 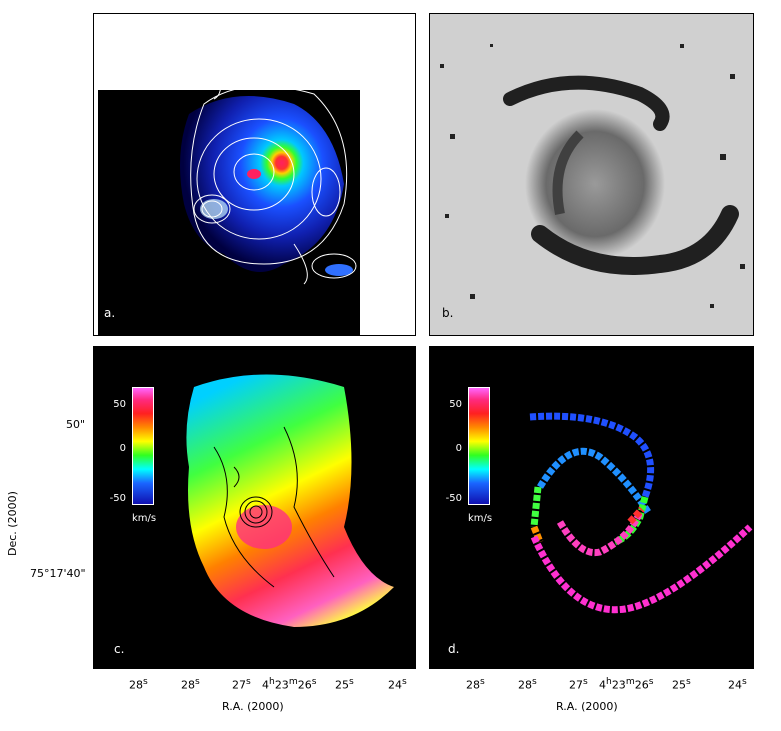 What do you see at coordinates (12, 523) in the screenshot?
I see `y-axis-title: Dec. (2000)` at bounding box center [12, 523].